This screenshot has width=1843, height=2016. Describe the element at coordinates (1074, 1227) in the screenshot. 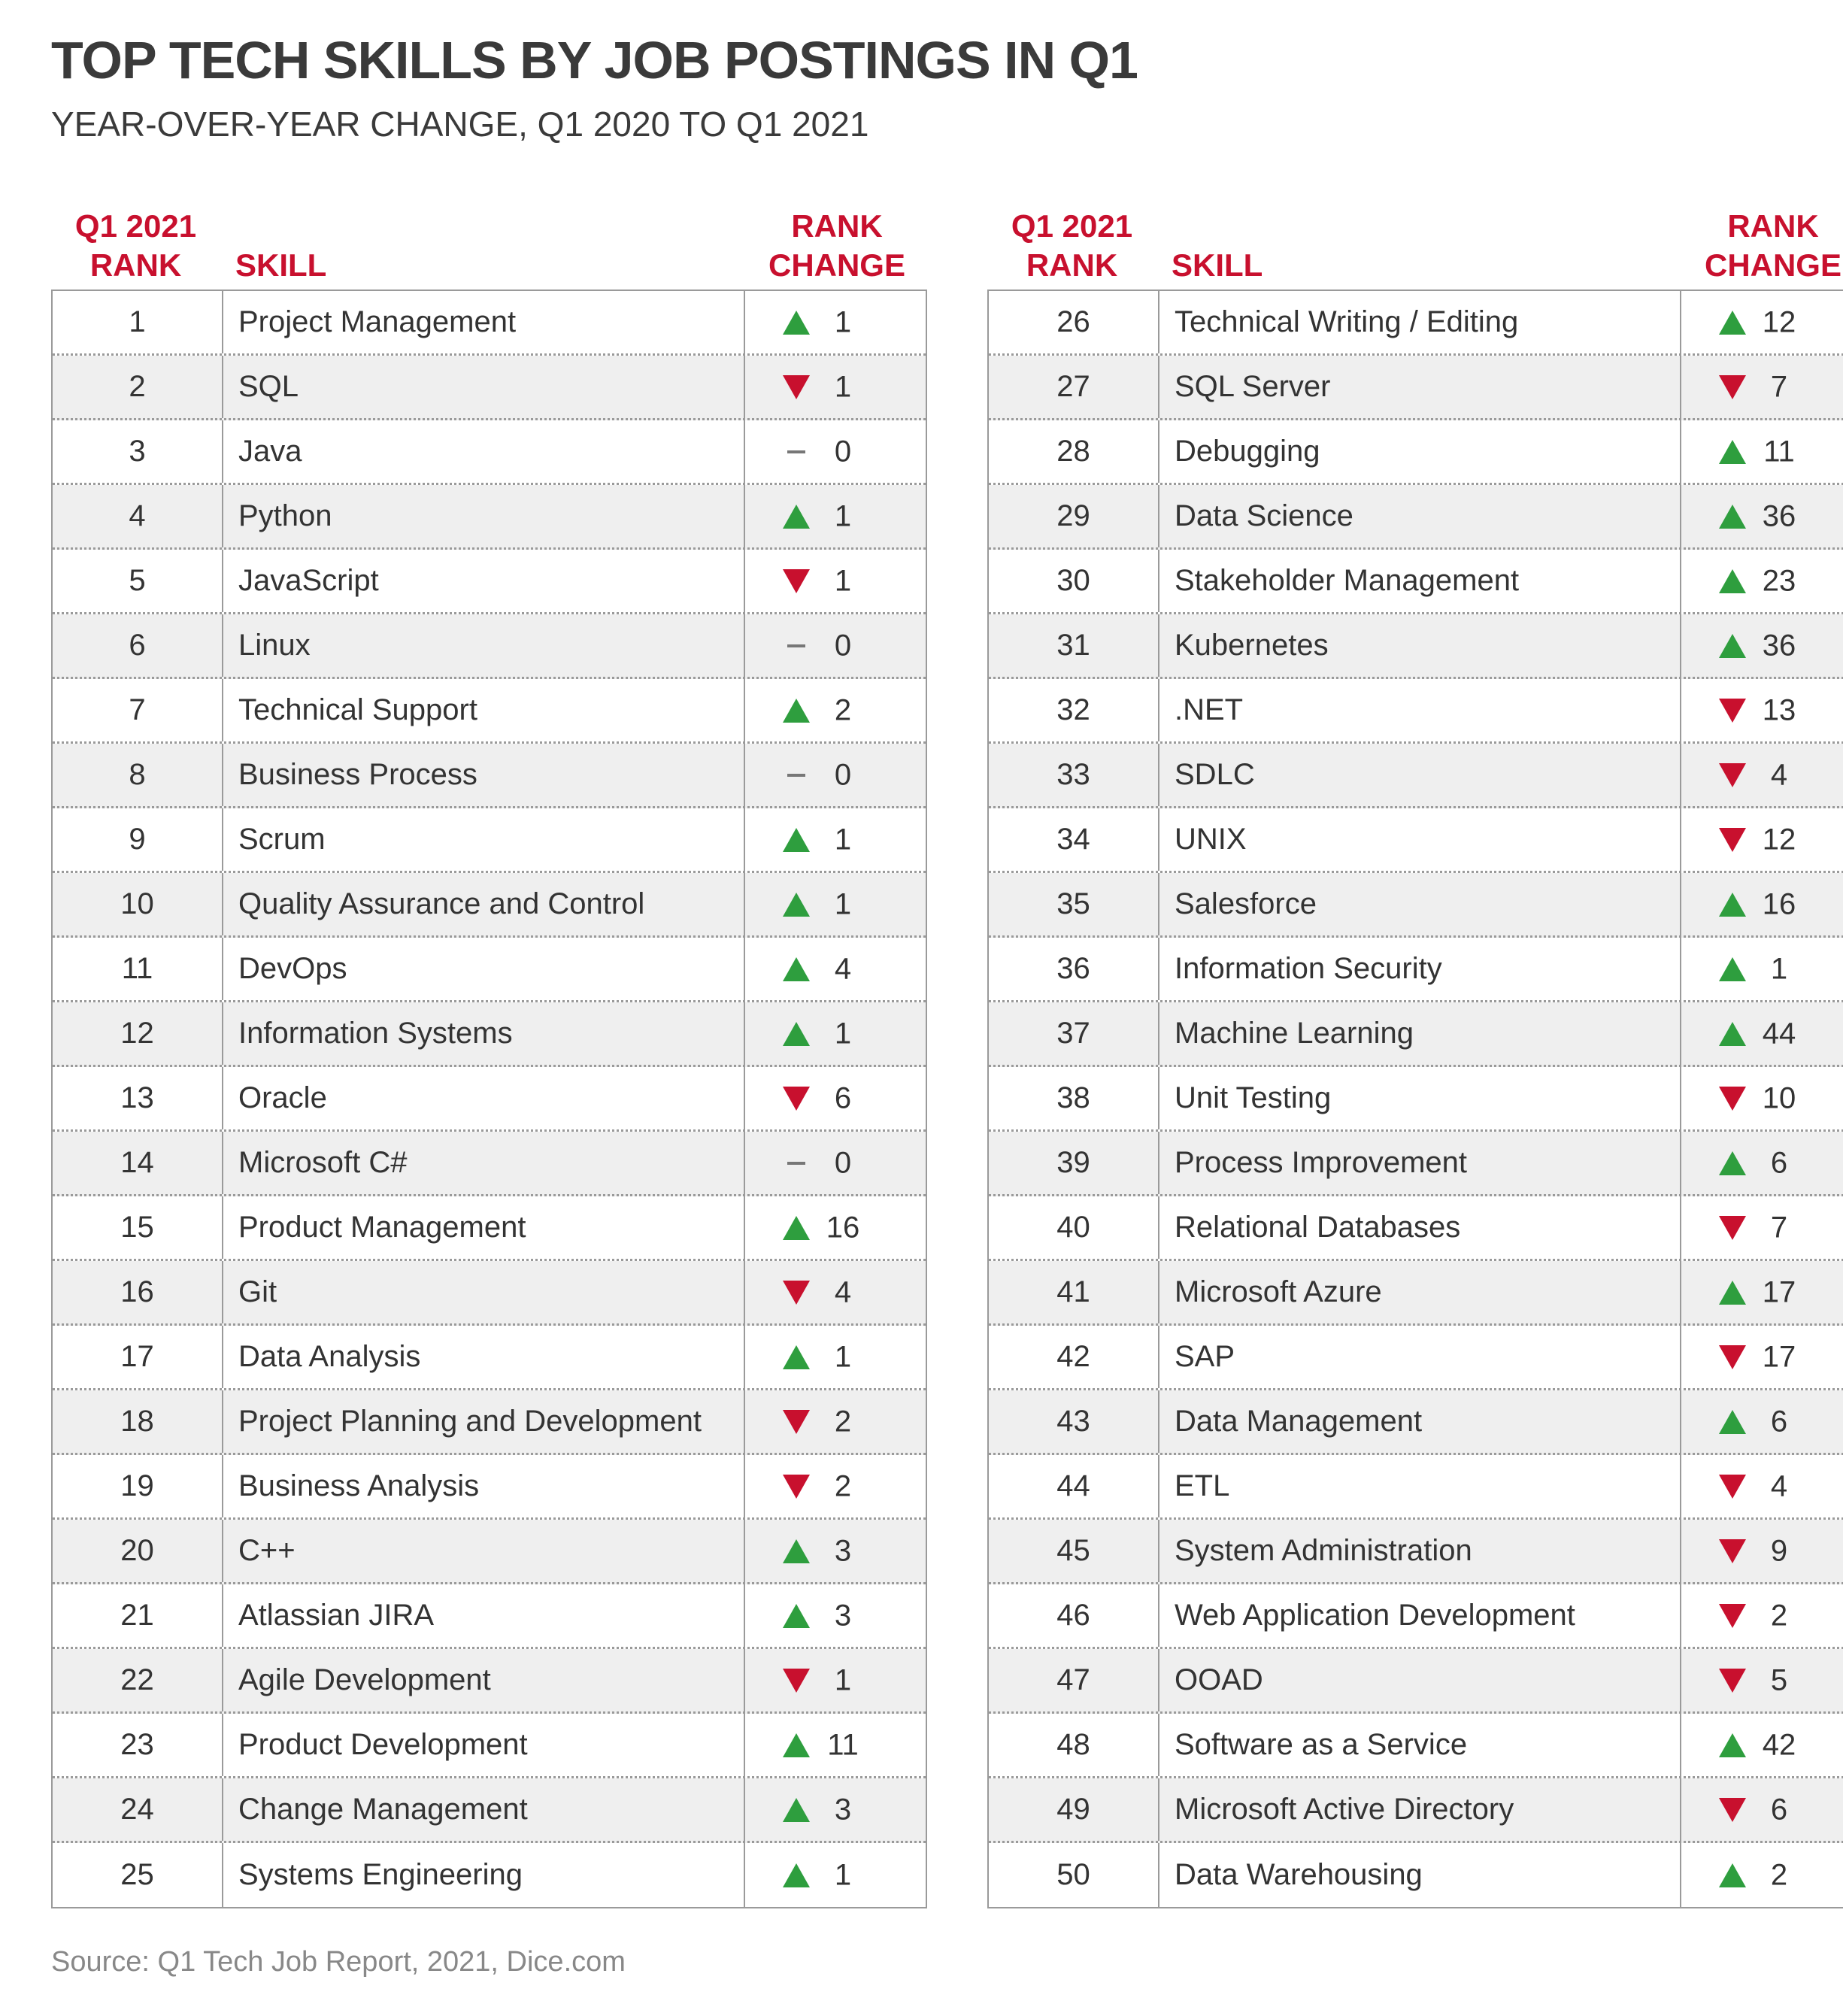

I see `rank-cell: 40` at that location.